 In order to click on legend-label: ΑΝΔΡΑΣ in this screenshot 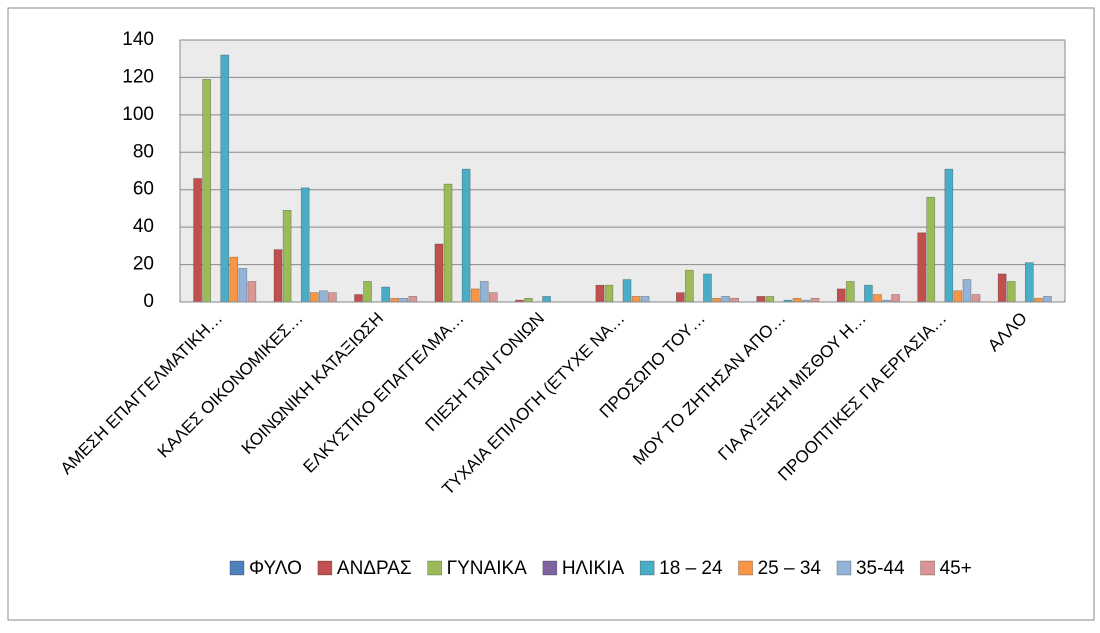, I will do `click(374, 568)`.